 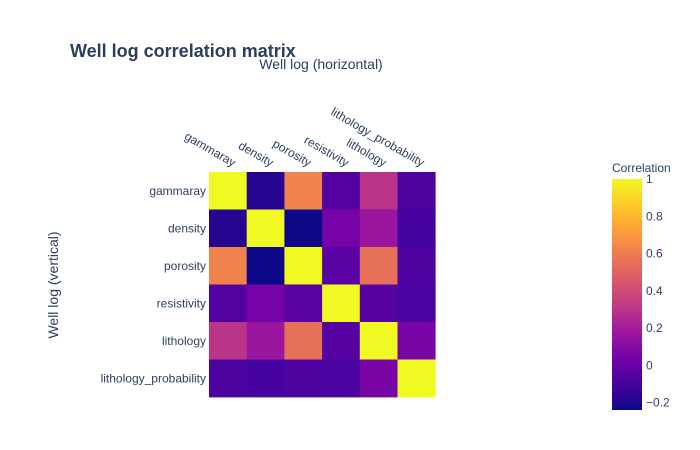 What do you see at coordinates (649, 365) in the screenshot?
I see `colorbar-tick-label: 0` at bounding box center [649, 365].